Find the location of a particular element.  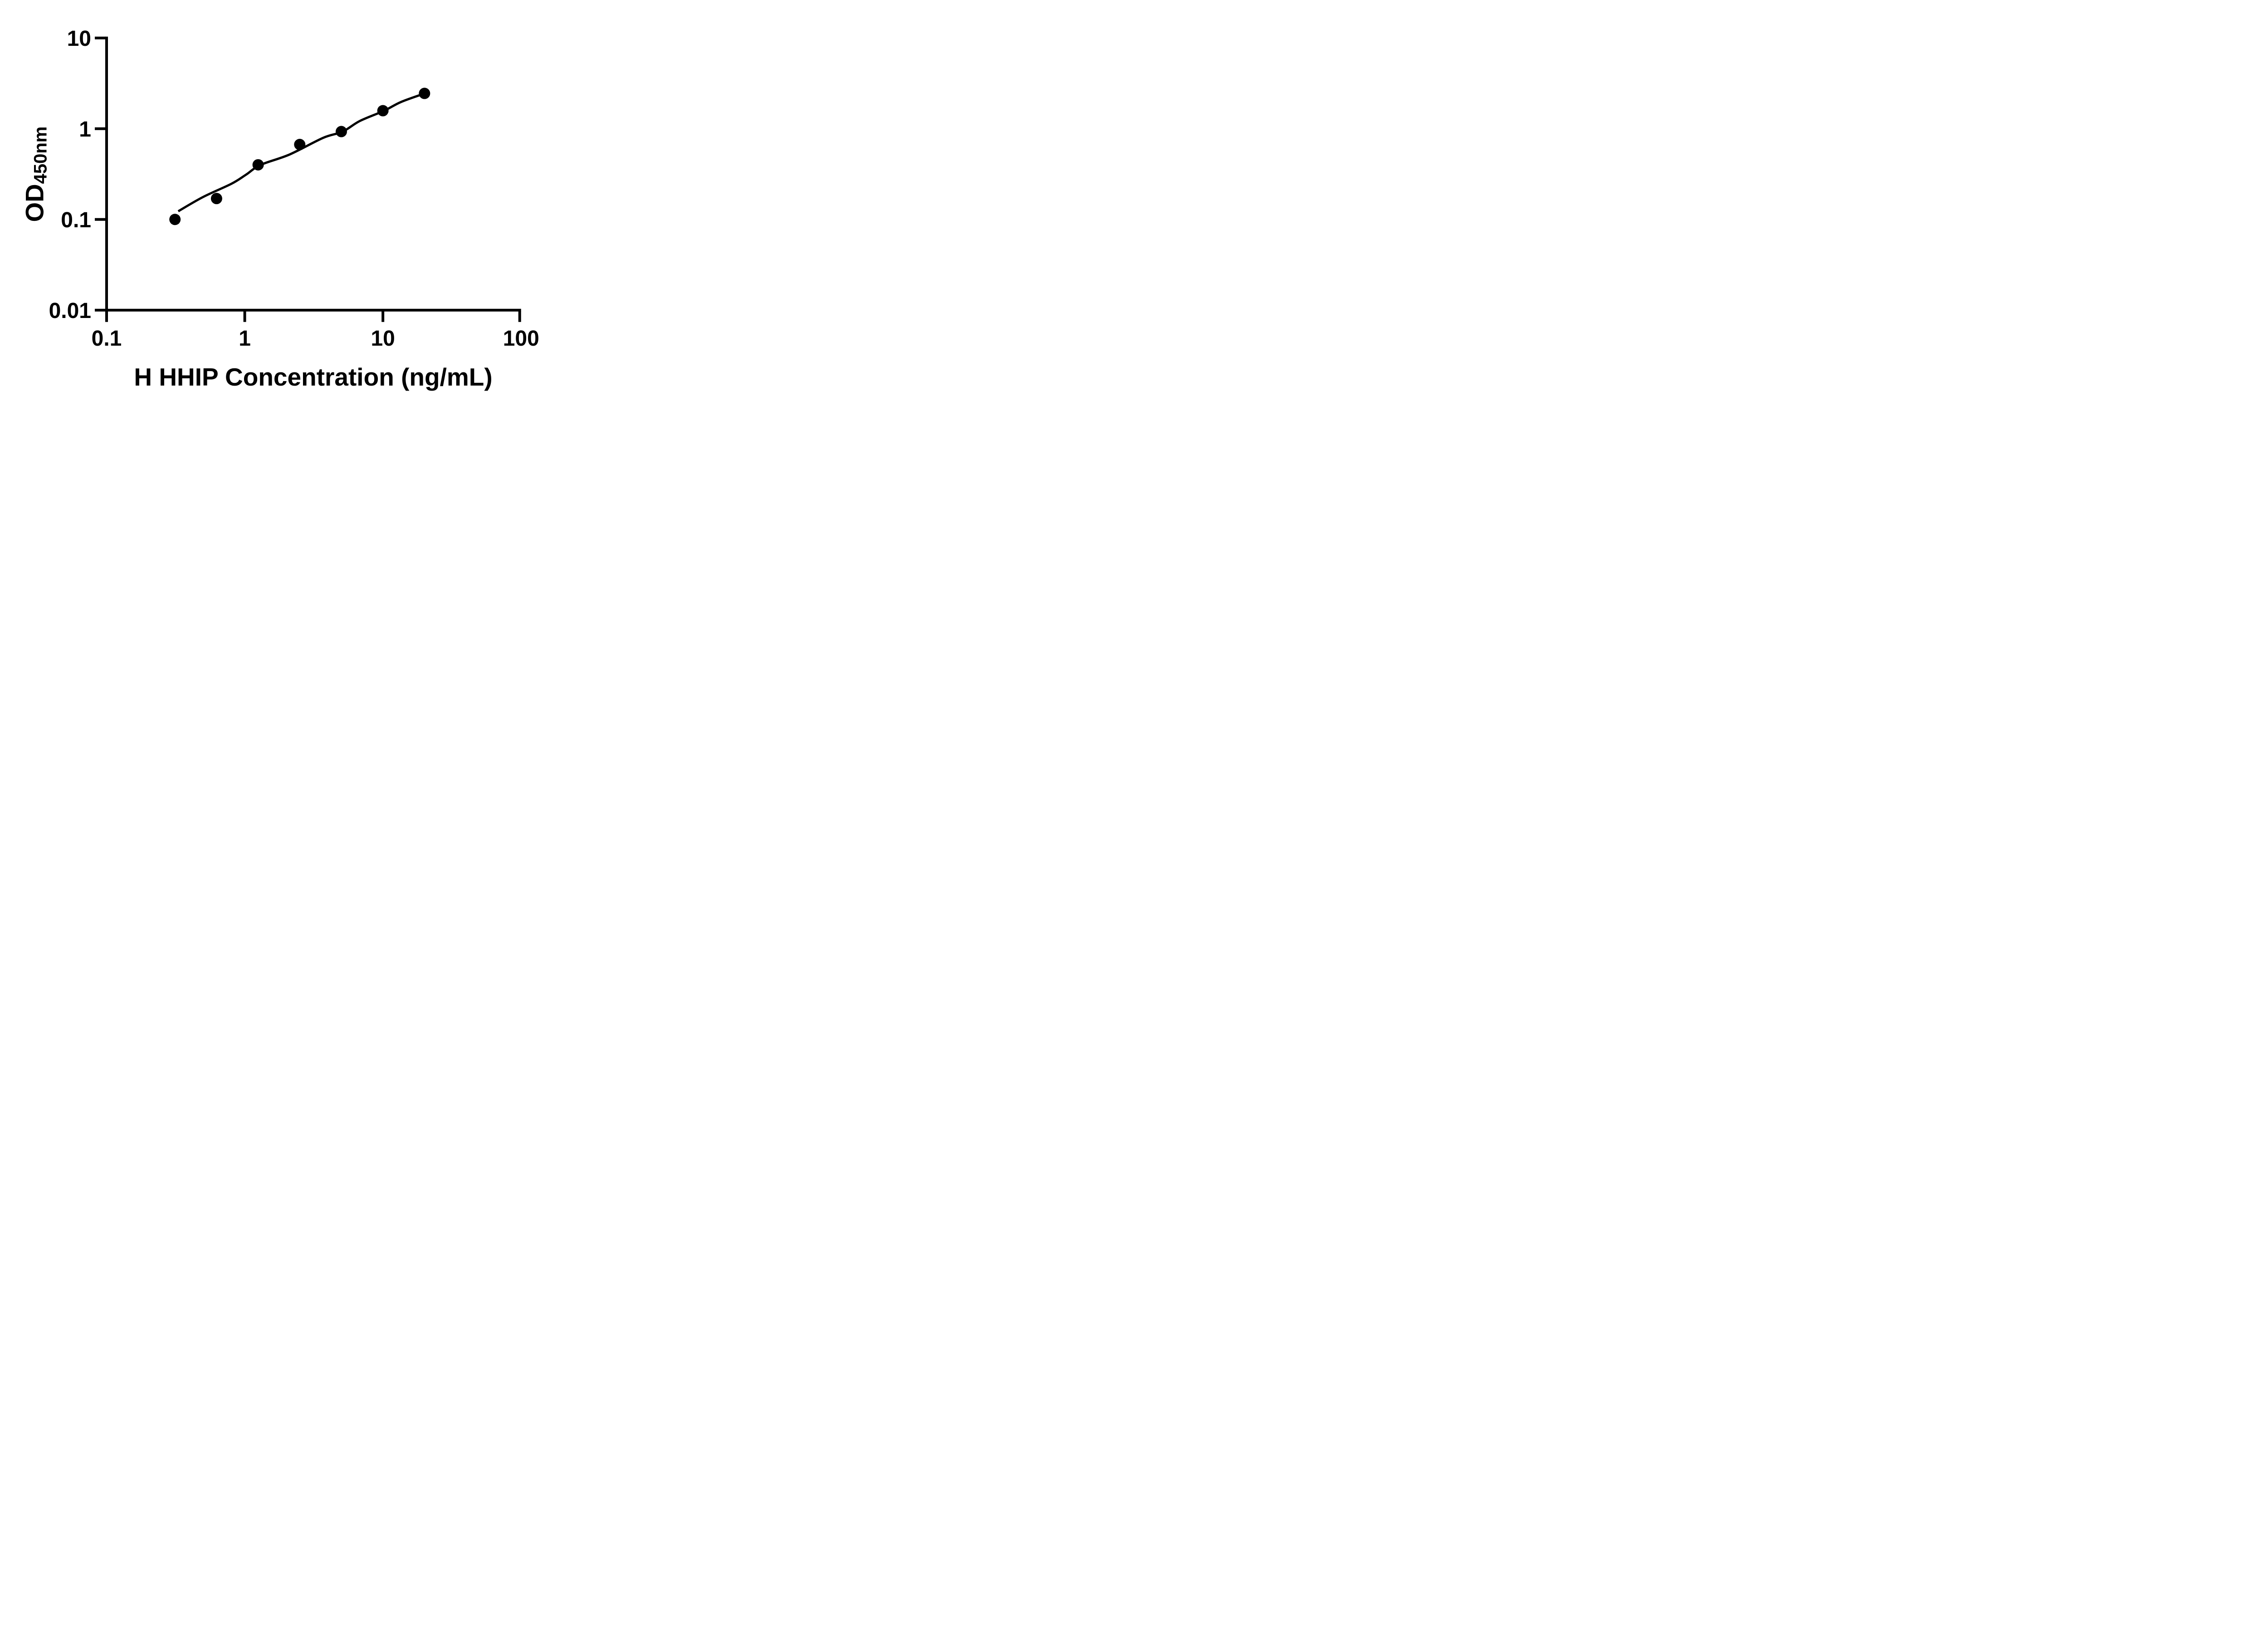

y-axis-title-subscript: 450nm is located at coordinates (40, 155).